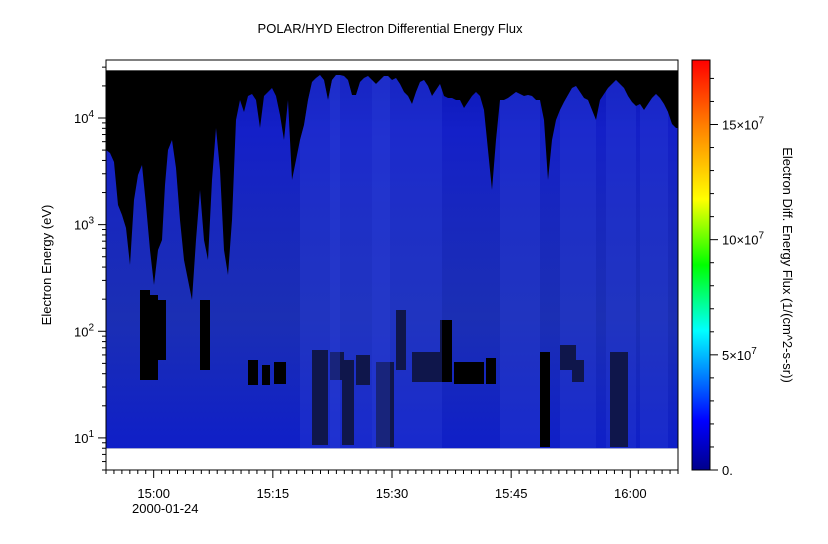  Describe the element at coordinates (84, 117) in the screenshot. I see `y-tick-label: 10⁴` at that location.